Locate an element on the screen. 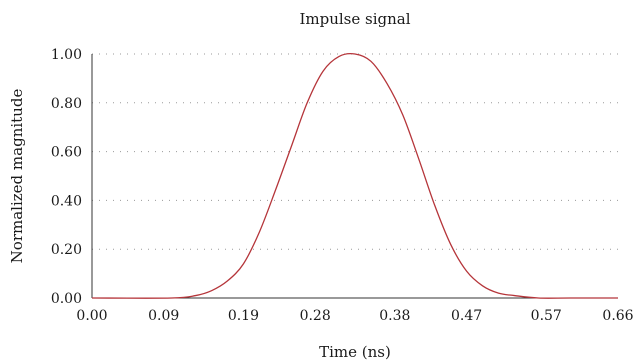  x-tick-label-6: 0.57 is located at coordinates (546, 316).